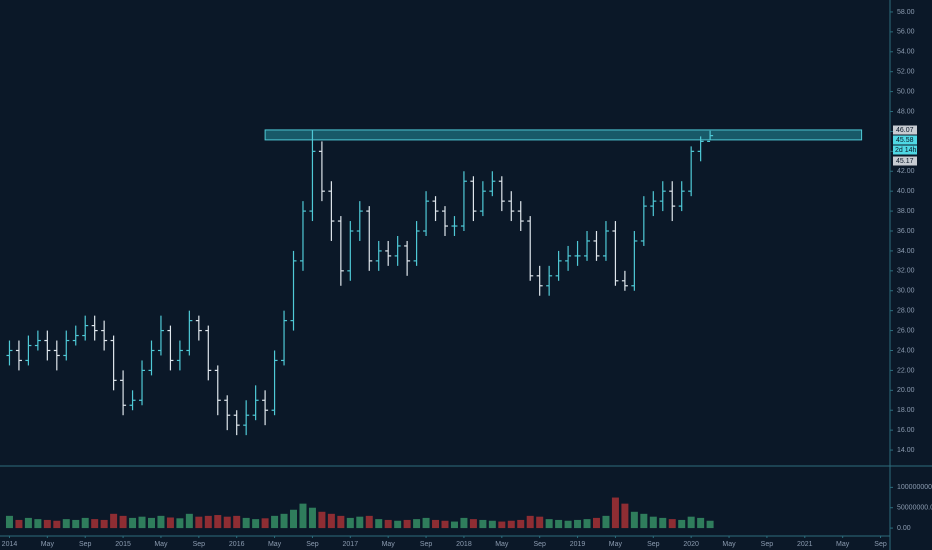 Image resolution: width=932 pixels, height=550 pixels. I want to click on last-label-box, so click(905, 161).